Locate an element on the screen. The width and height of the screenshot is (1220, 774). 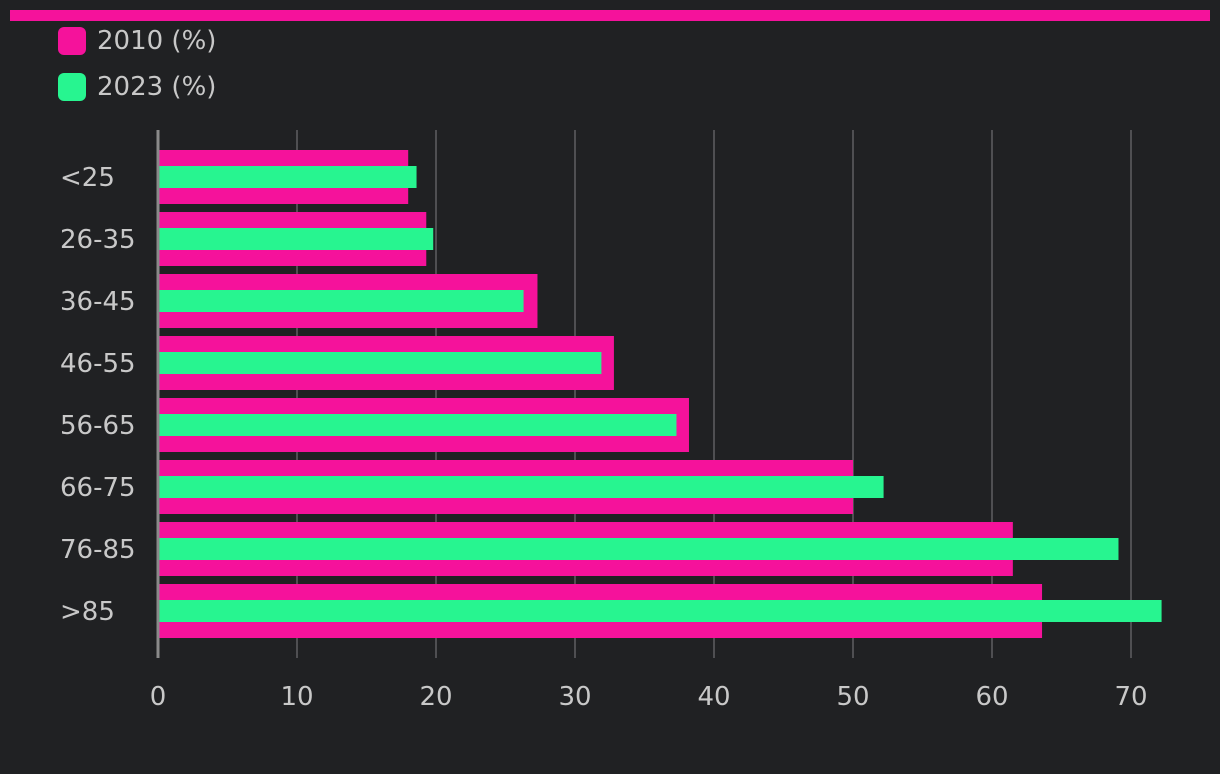
y-category-label-6: 76-85 is located at coordinates (98, 550).